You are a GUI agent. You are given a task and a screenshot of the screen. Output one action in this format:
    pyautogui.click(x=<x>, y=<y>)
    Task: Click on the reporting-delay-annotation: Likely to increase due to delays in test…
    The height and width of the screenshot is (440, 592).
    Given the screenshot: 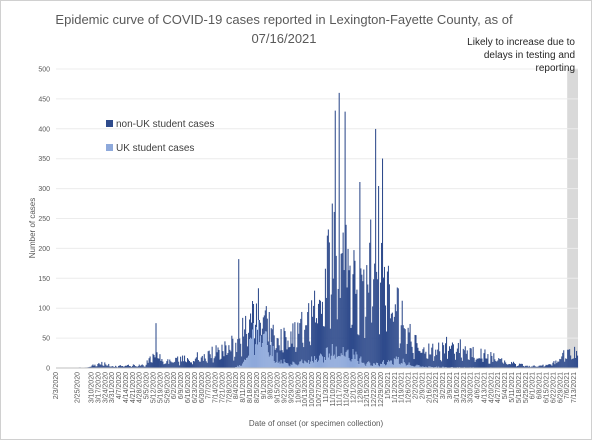 What is the action you would take?
    pyautogui.click(x=521, y=55)
    